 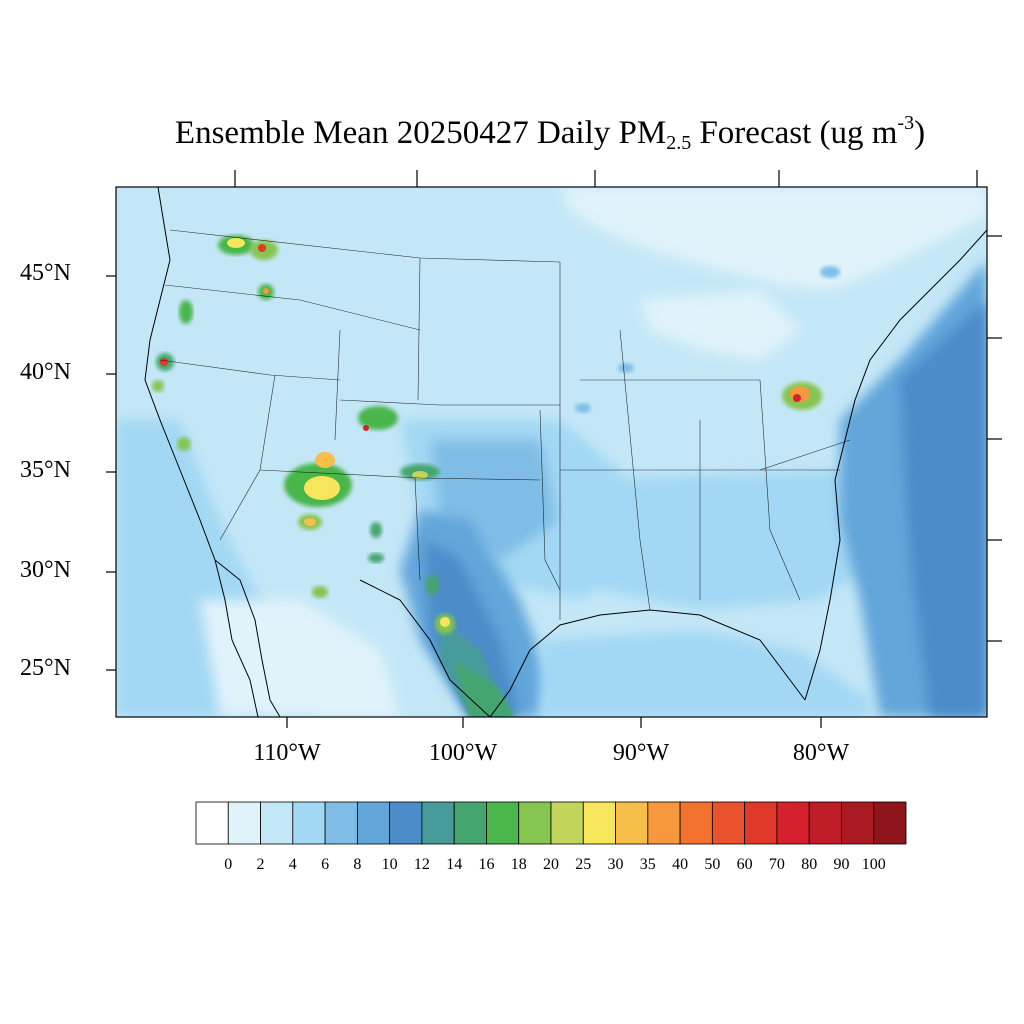 What do you see at coordinates (679, 143) in the screenshot?
I see `title-subscript: 2.5` at bounding box center [679, 143].